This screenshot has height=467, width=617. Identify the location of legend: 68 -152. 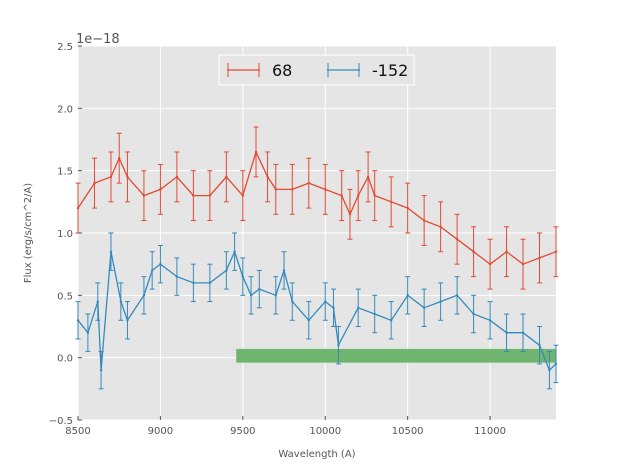
(316, 70).